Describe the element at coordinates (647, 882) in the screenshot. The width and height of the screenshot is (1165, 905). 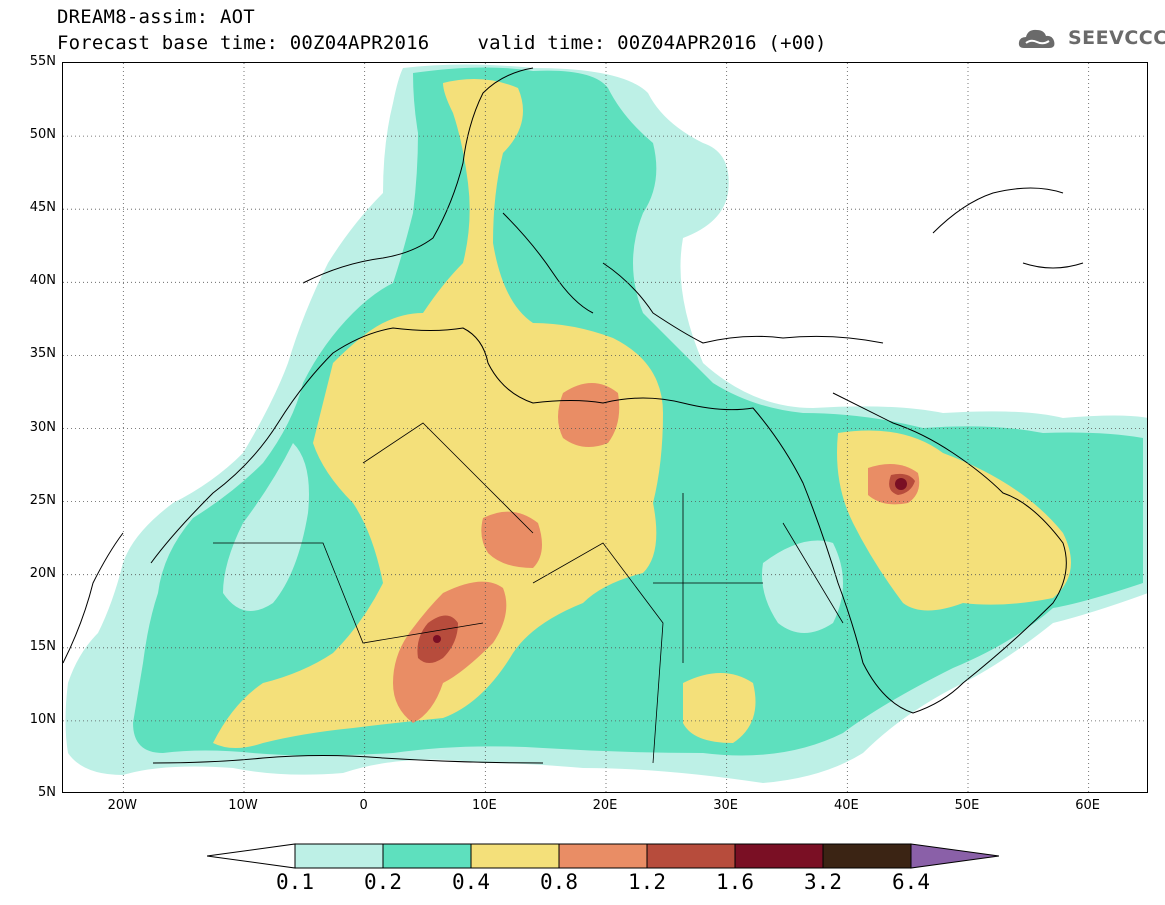
I see `colorbar-level-label: 1.2` at that location.